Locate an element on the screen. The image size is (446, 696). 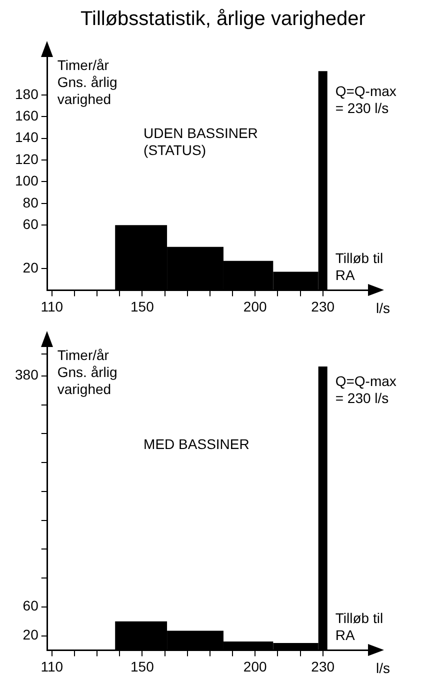
annotation: MED BASSINER is located at coordinates (197, 444).